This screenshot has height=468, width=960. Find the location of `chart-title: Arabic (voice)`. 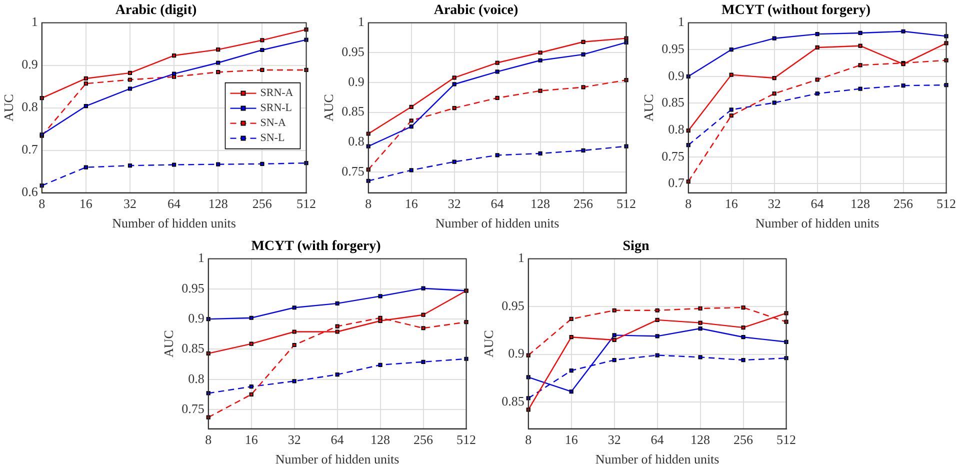

chart-title: Arabic (voice) is located at coordinates (476, 10).